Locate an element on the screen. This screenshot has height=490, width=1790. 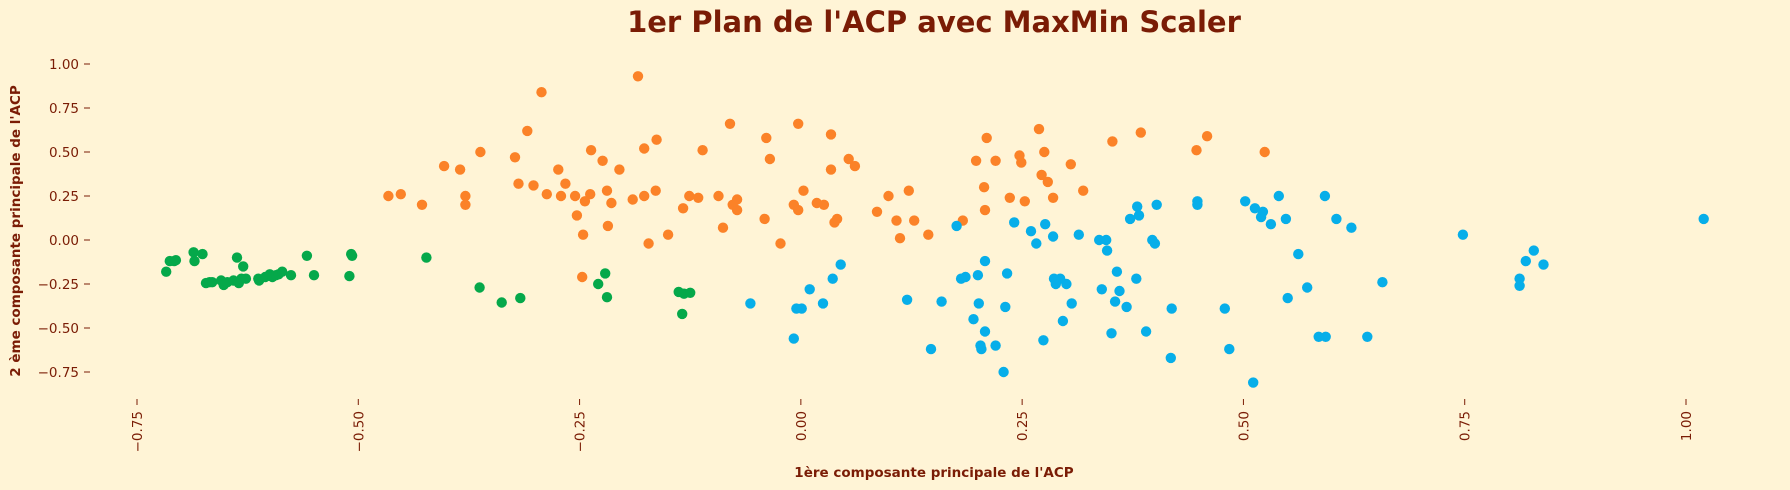
x-axis: −0.75 −0.50 −0.25 0.00 0.25 0.50 0.75 1.00 is located at coordinates (912, 425).